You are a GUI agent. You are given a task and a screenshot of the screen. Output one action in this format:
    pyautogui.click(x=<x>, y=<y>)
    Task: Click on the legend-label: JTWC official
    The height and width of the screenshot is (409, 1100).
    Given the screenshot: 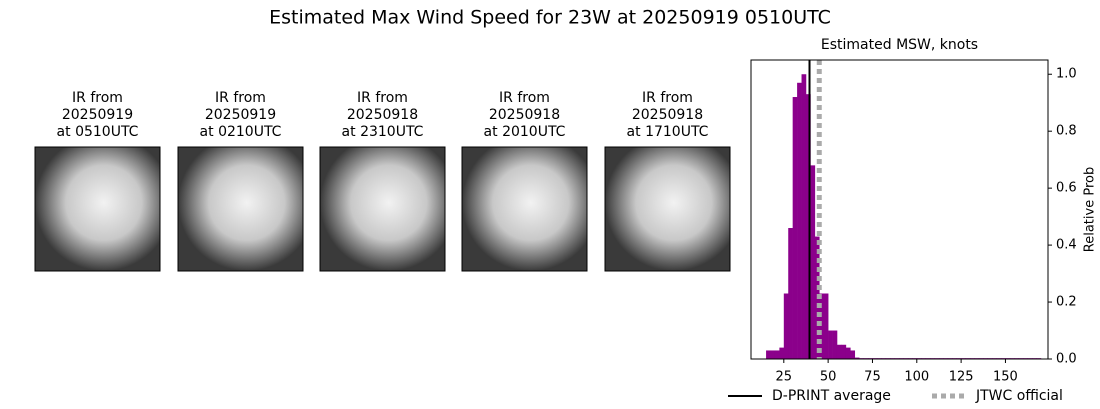 What is the action you would take?
    pyautogui.click(x=1019, y=396)
    